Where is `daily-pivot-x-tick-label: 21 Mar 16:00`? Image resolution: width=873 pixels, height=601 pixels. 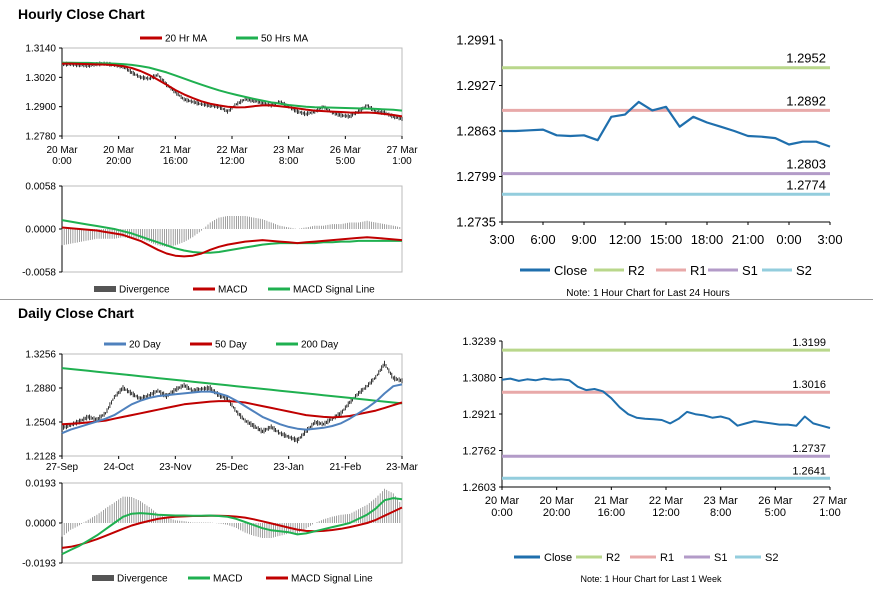 daily-pivot-x-tick-label: 21 Mar 16:00 is located at coordinates (611, 507).